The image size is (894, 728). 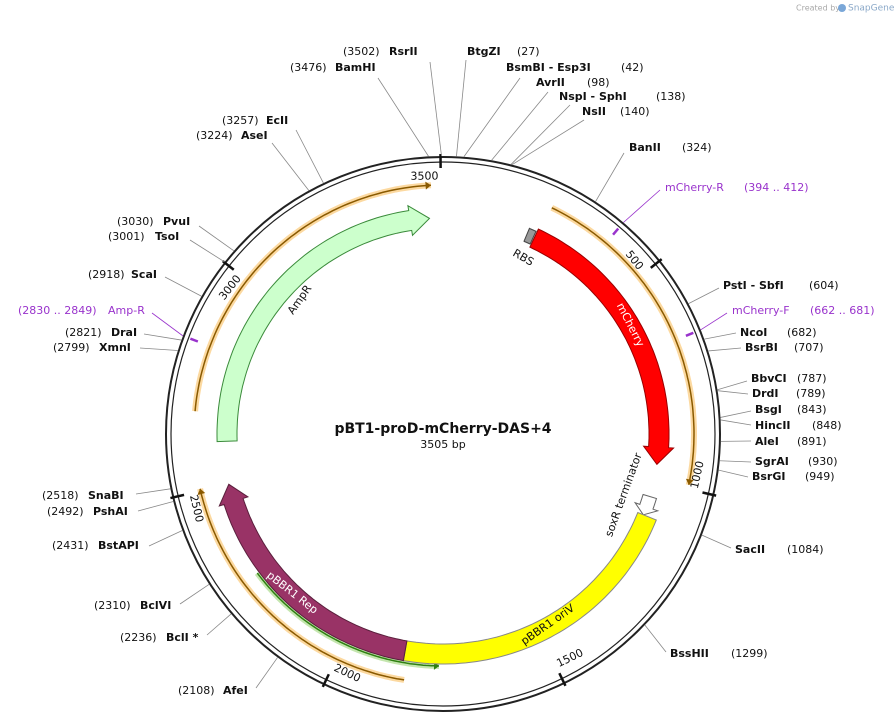 What do you see at coordinates (772, 461) in the screenshot?
I see `enzyme-name: SgrAI` at bounding box center [772, 461].